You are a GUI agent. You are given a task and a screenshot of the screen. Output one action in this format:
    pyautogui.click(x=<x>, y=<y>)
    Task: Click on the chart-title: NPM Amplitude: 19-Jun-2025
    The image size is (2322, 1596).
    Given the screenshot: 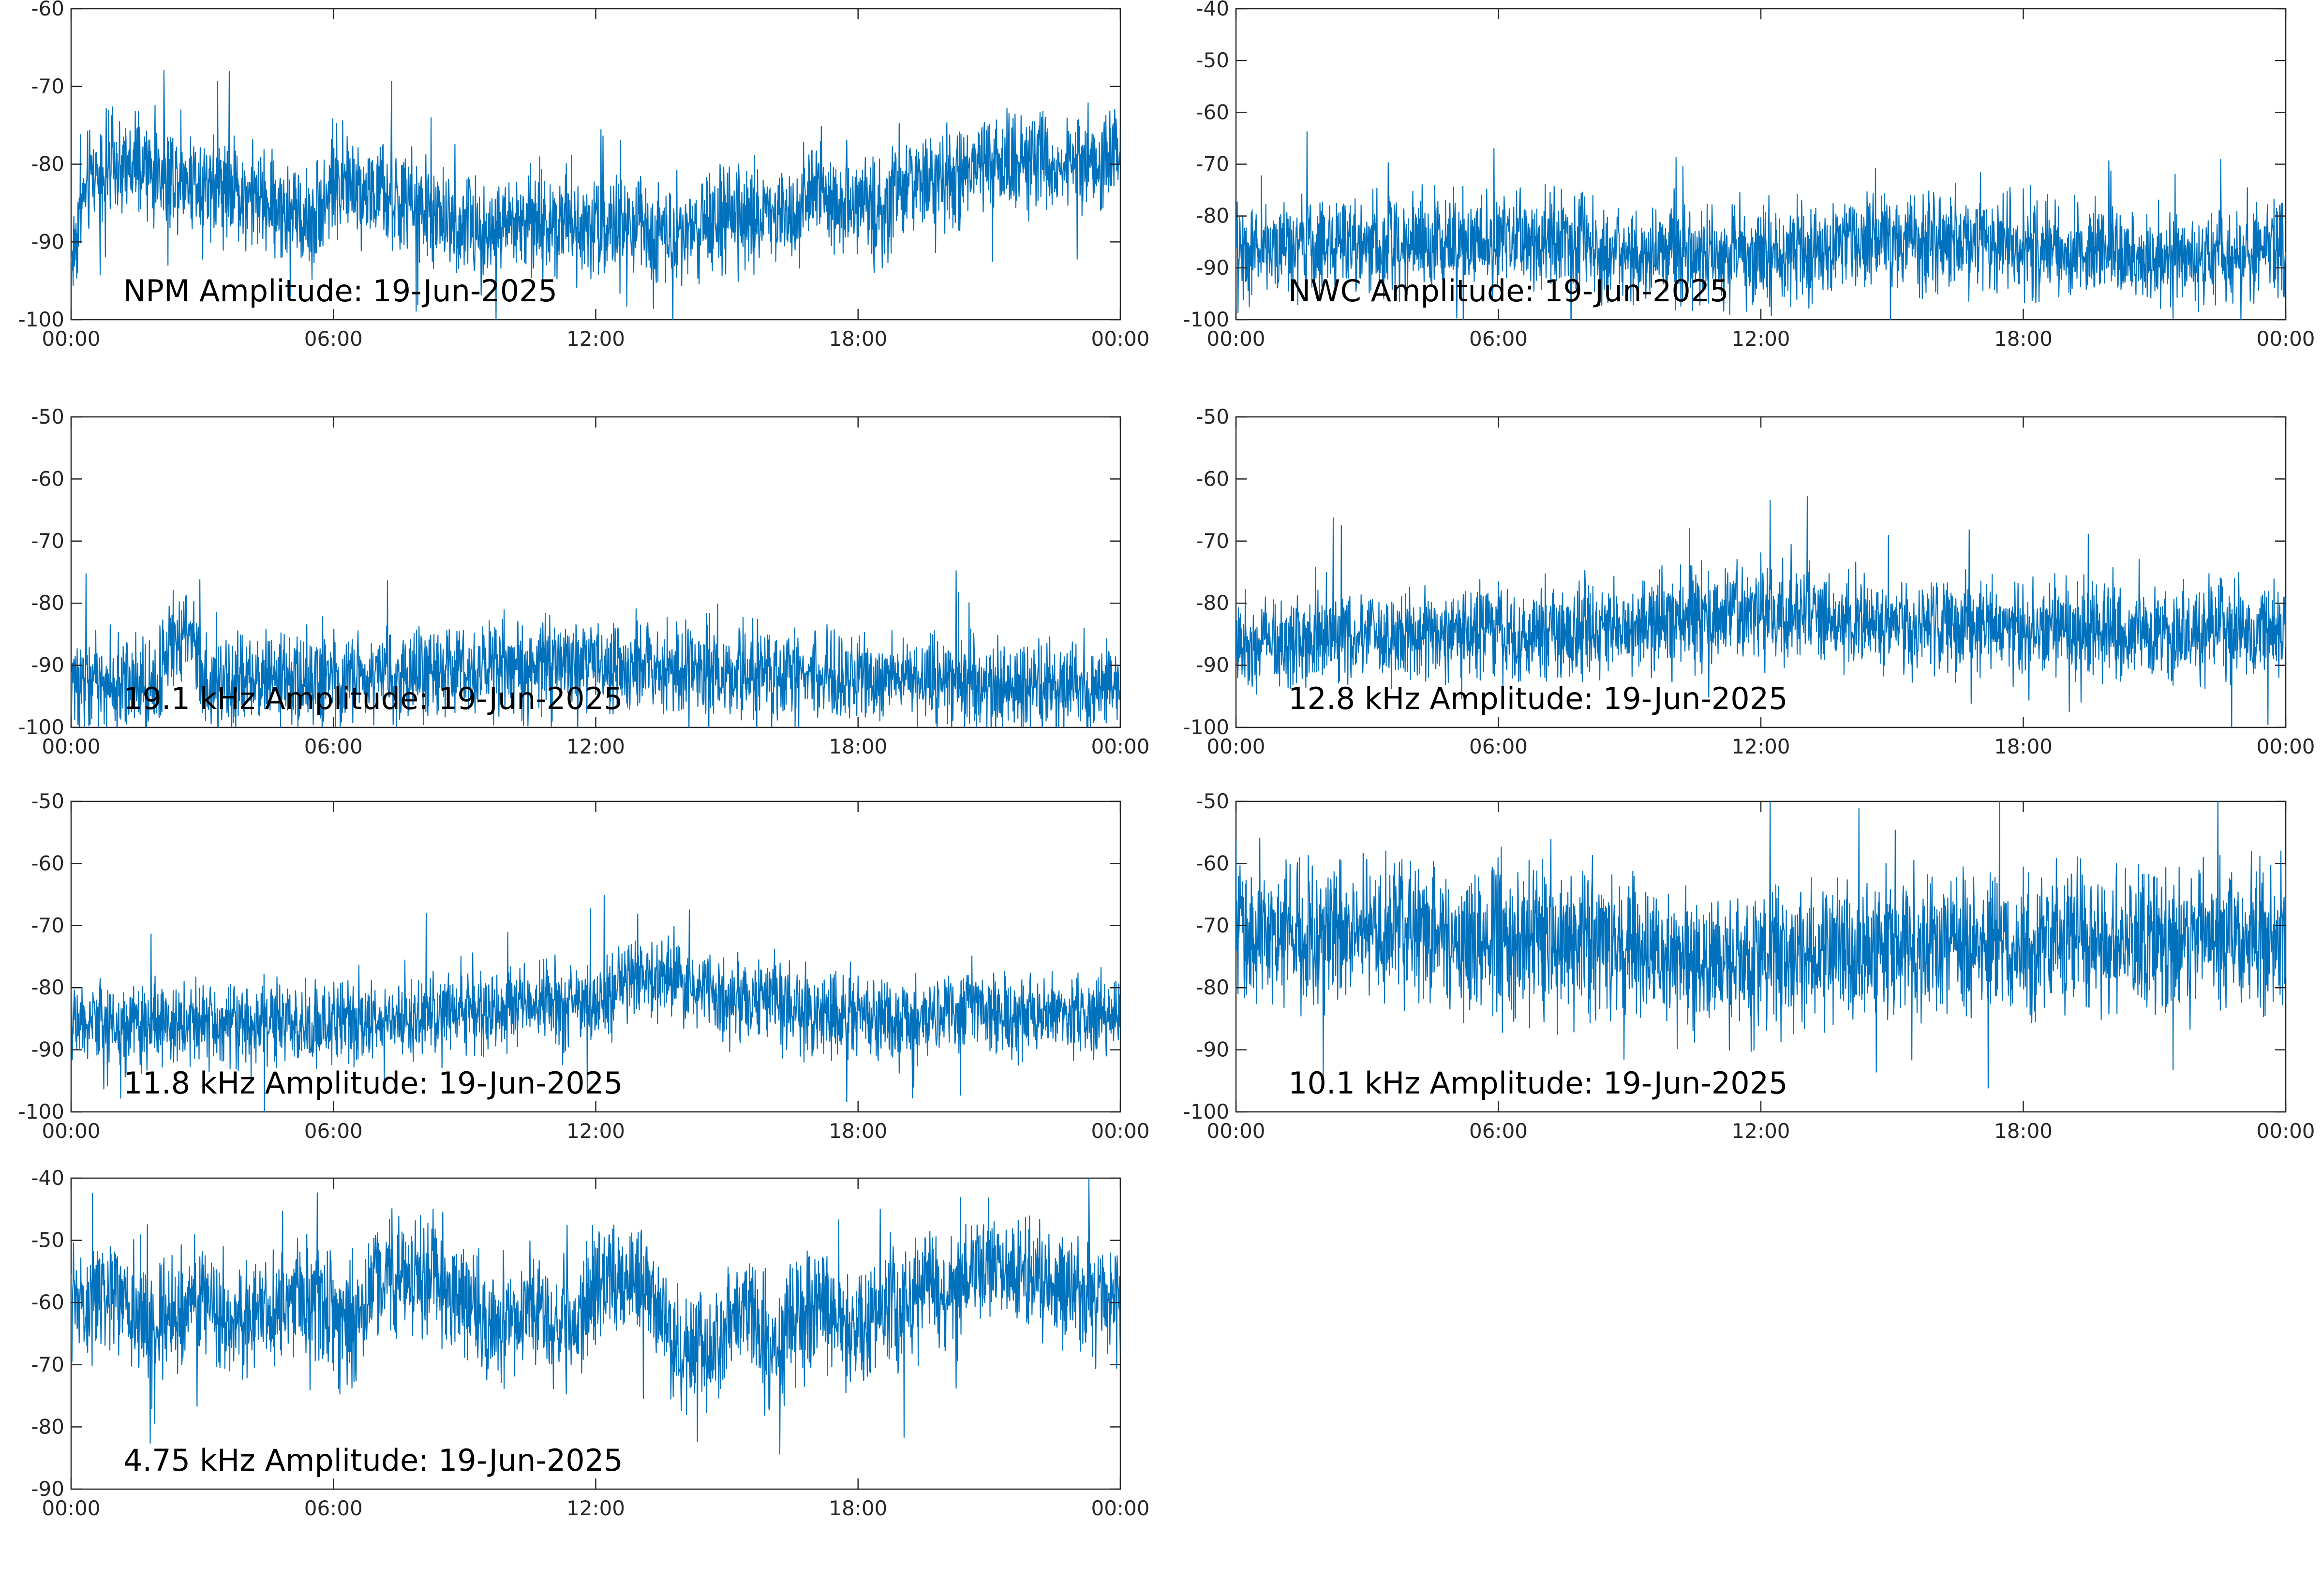 What is the action you would take?
    pyautogui.click(x=340, y=291)
    